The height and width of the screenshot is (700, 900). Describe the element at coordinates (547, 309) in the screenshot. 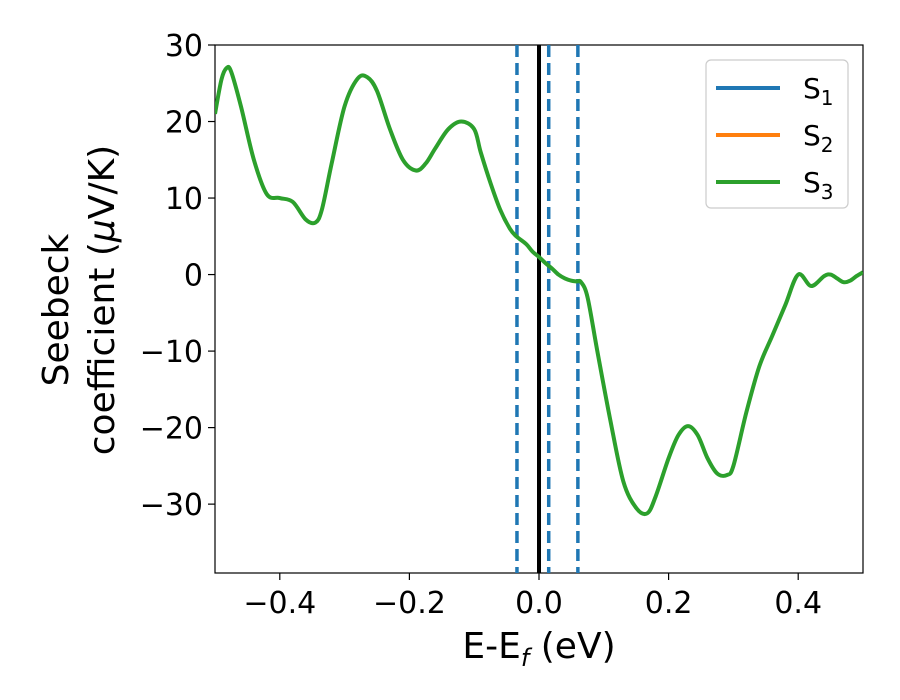

I see `vertical-reference-lines` at that location.